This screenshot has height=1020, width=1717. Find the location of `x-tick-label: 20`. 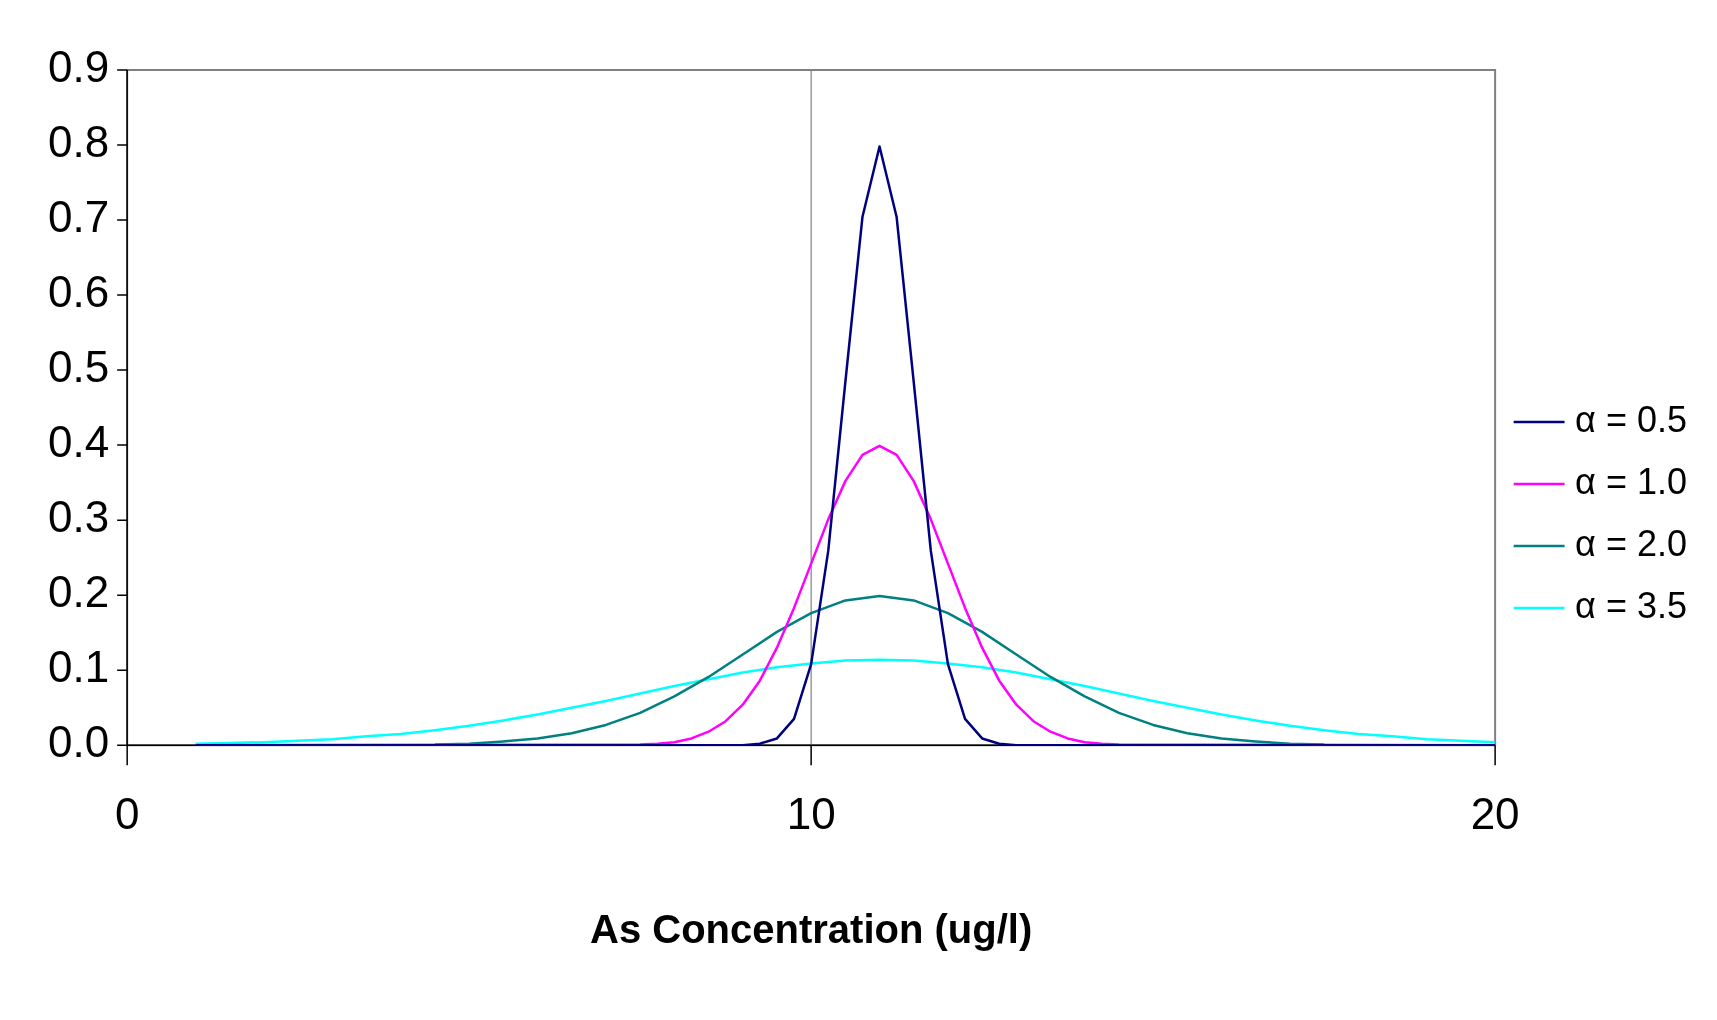

x-tick-label: 20 is located at coordinates (1495, 813).